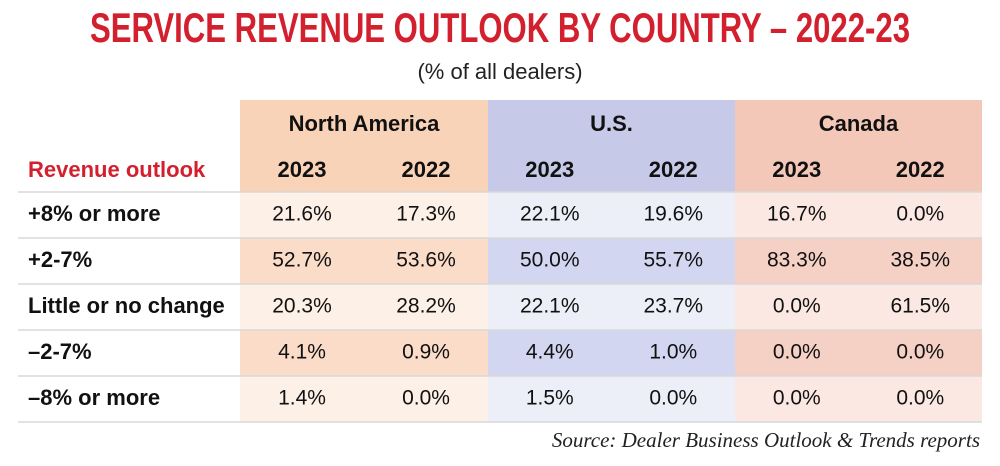  What do you see at coordinates (920, 260) in the screenshot?
I see `cell-value: 38.5%` at bounding box center [920, 260].